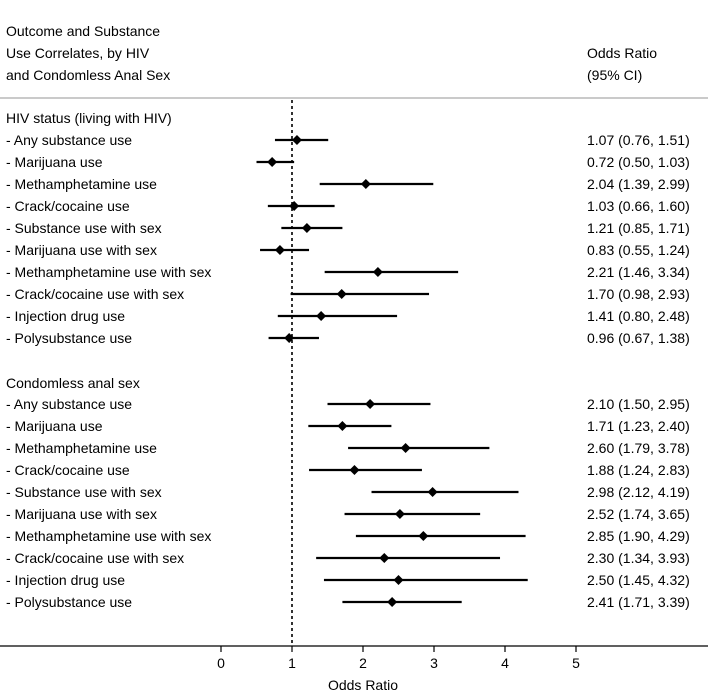 This screenshot has width=708, height=695. Describe the element at coordinates (638, 558) in the screenshot. I see `row-value: 2.30 (1.34, 3.93)` at that location.